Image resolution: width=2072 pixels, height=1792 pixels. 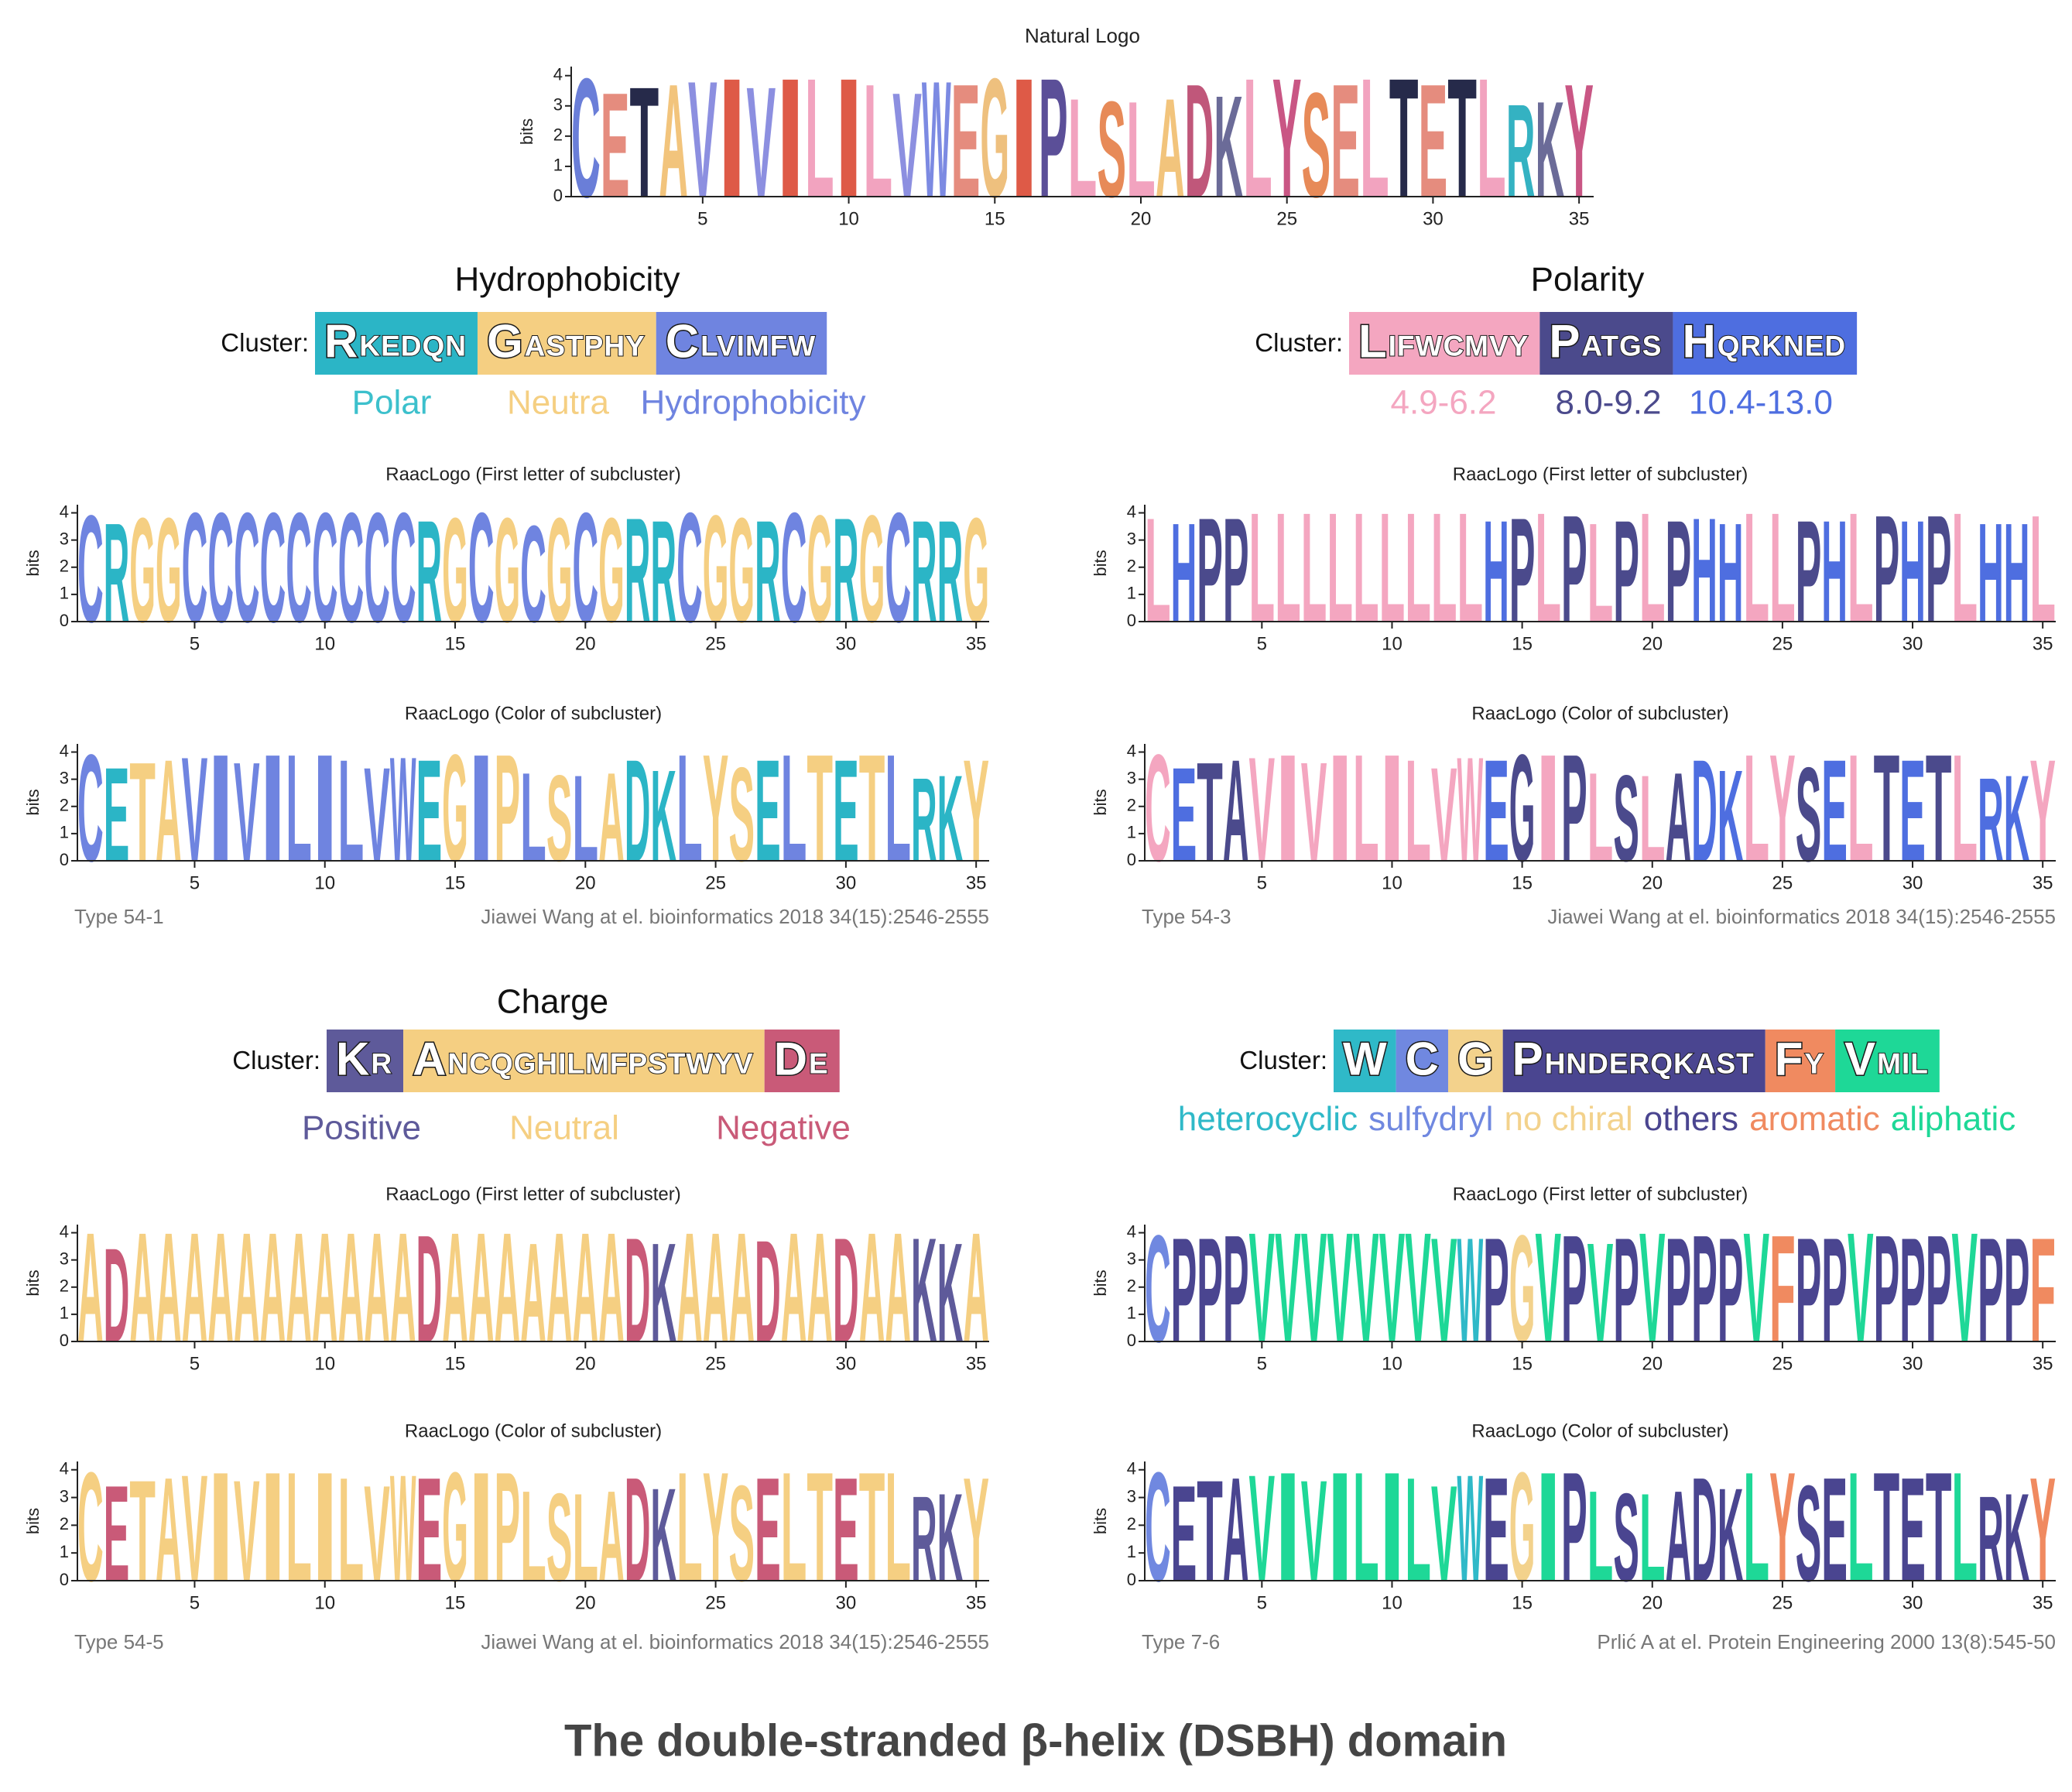 I want to click on cluster-first: L, so click(x=1373, y=341).